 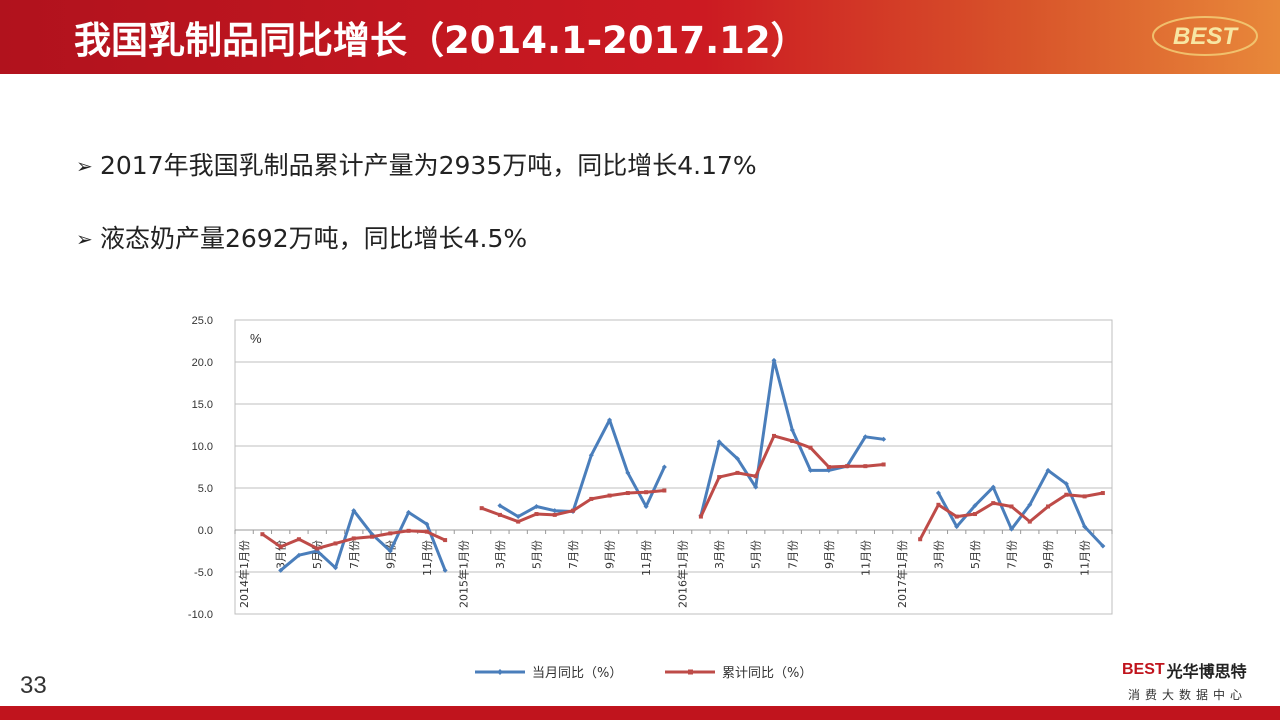 I want to click on brand-block: BEST 光华博思特 消费大数据中心, so click(x=1197, y=681).